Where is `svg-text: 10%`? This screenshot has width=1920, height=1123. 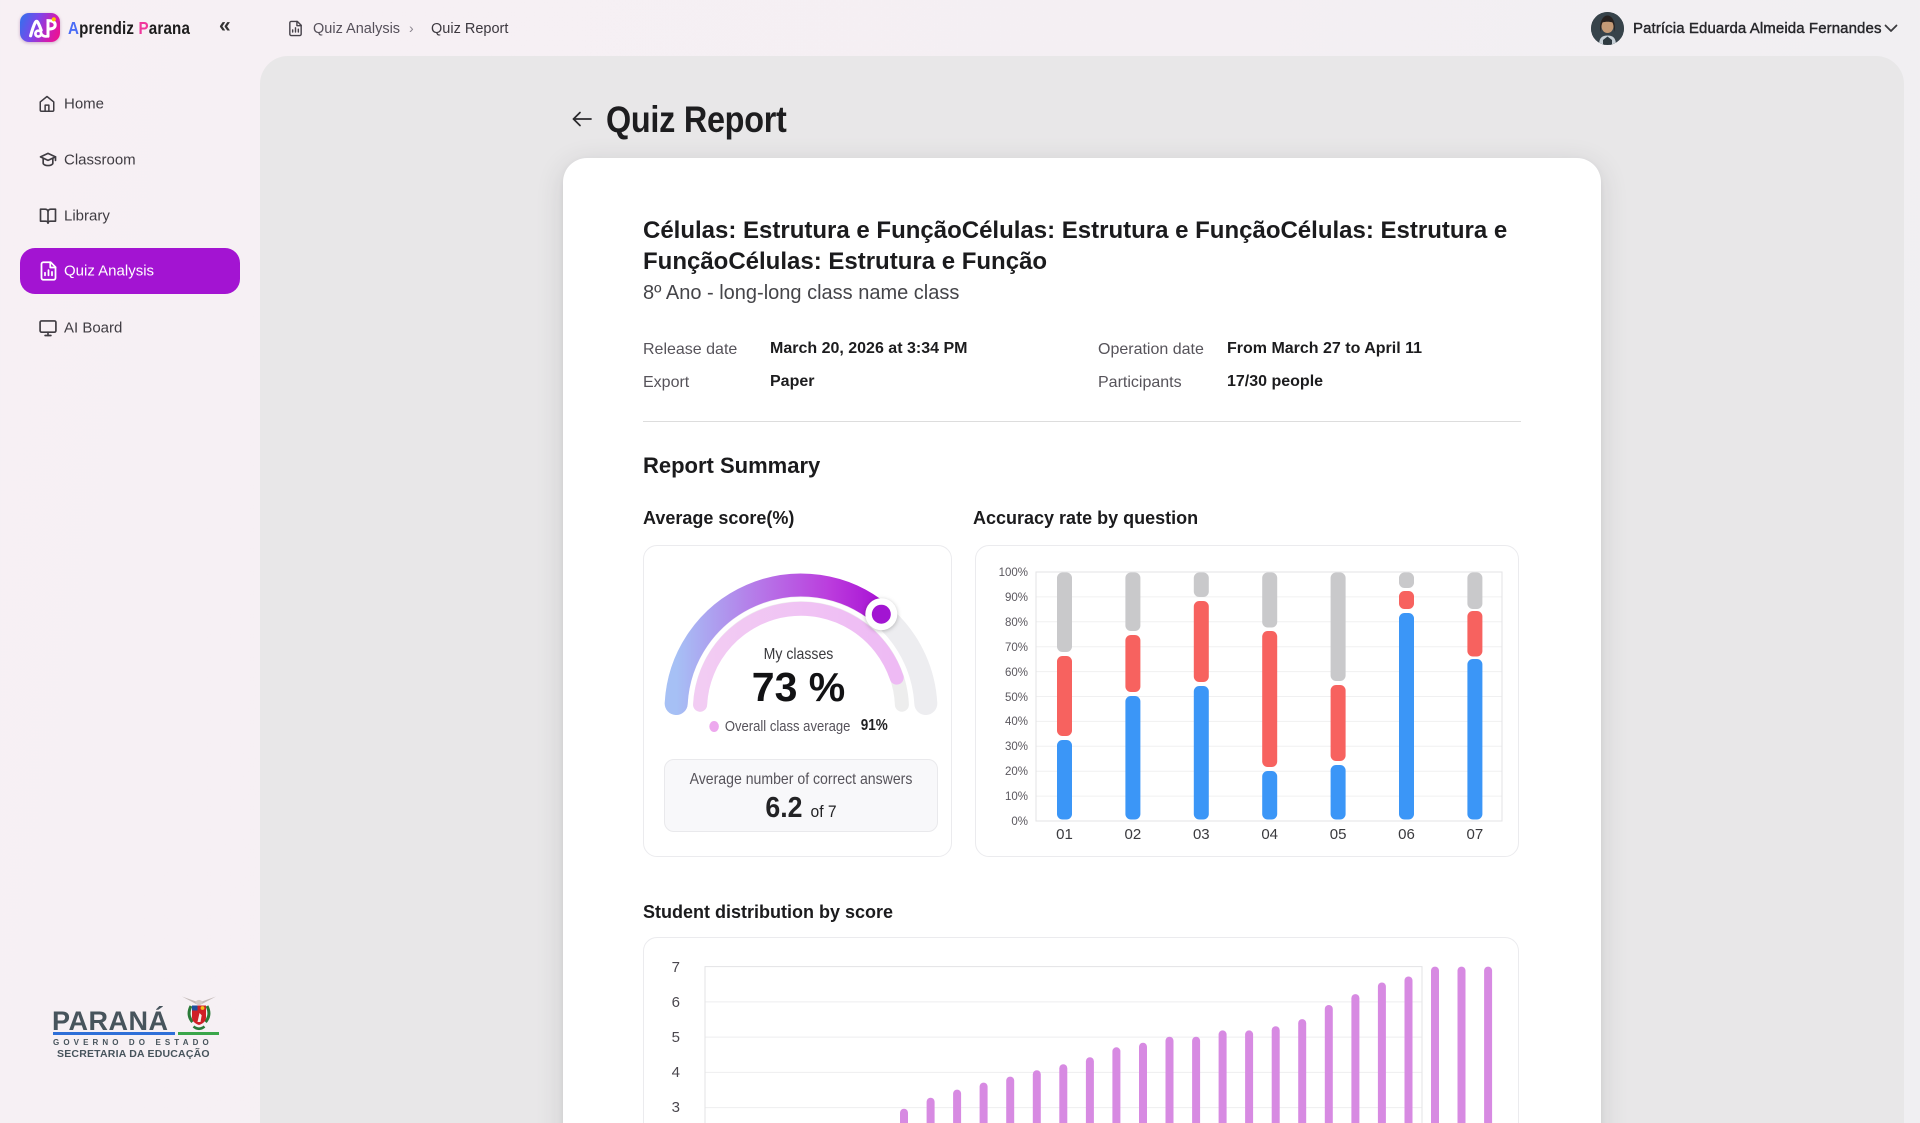 svg-text: 10% is located at coordinates (1016, 797).